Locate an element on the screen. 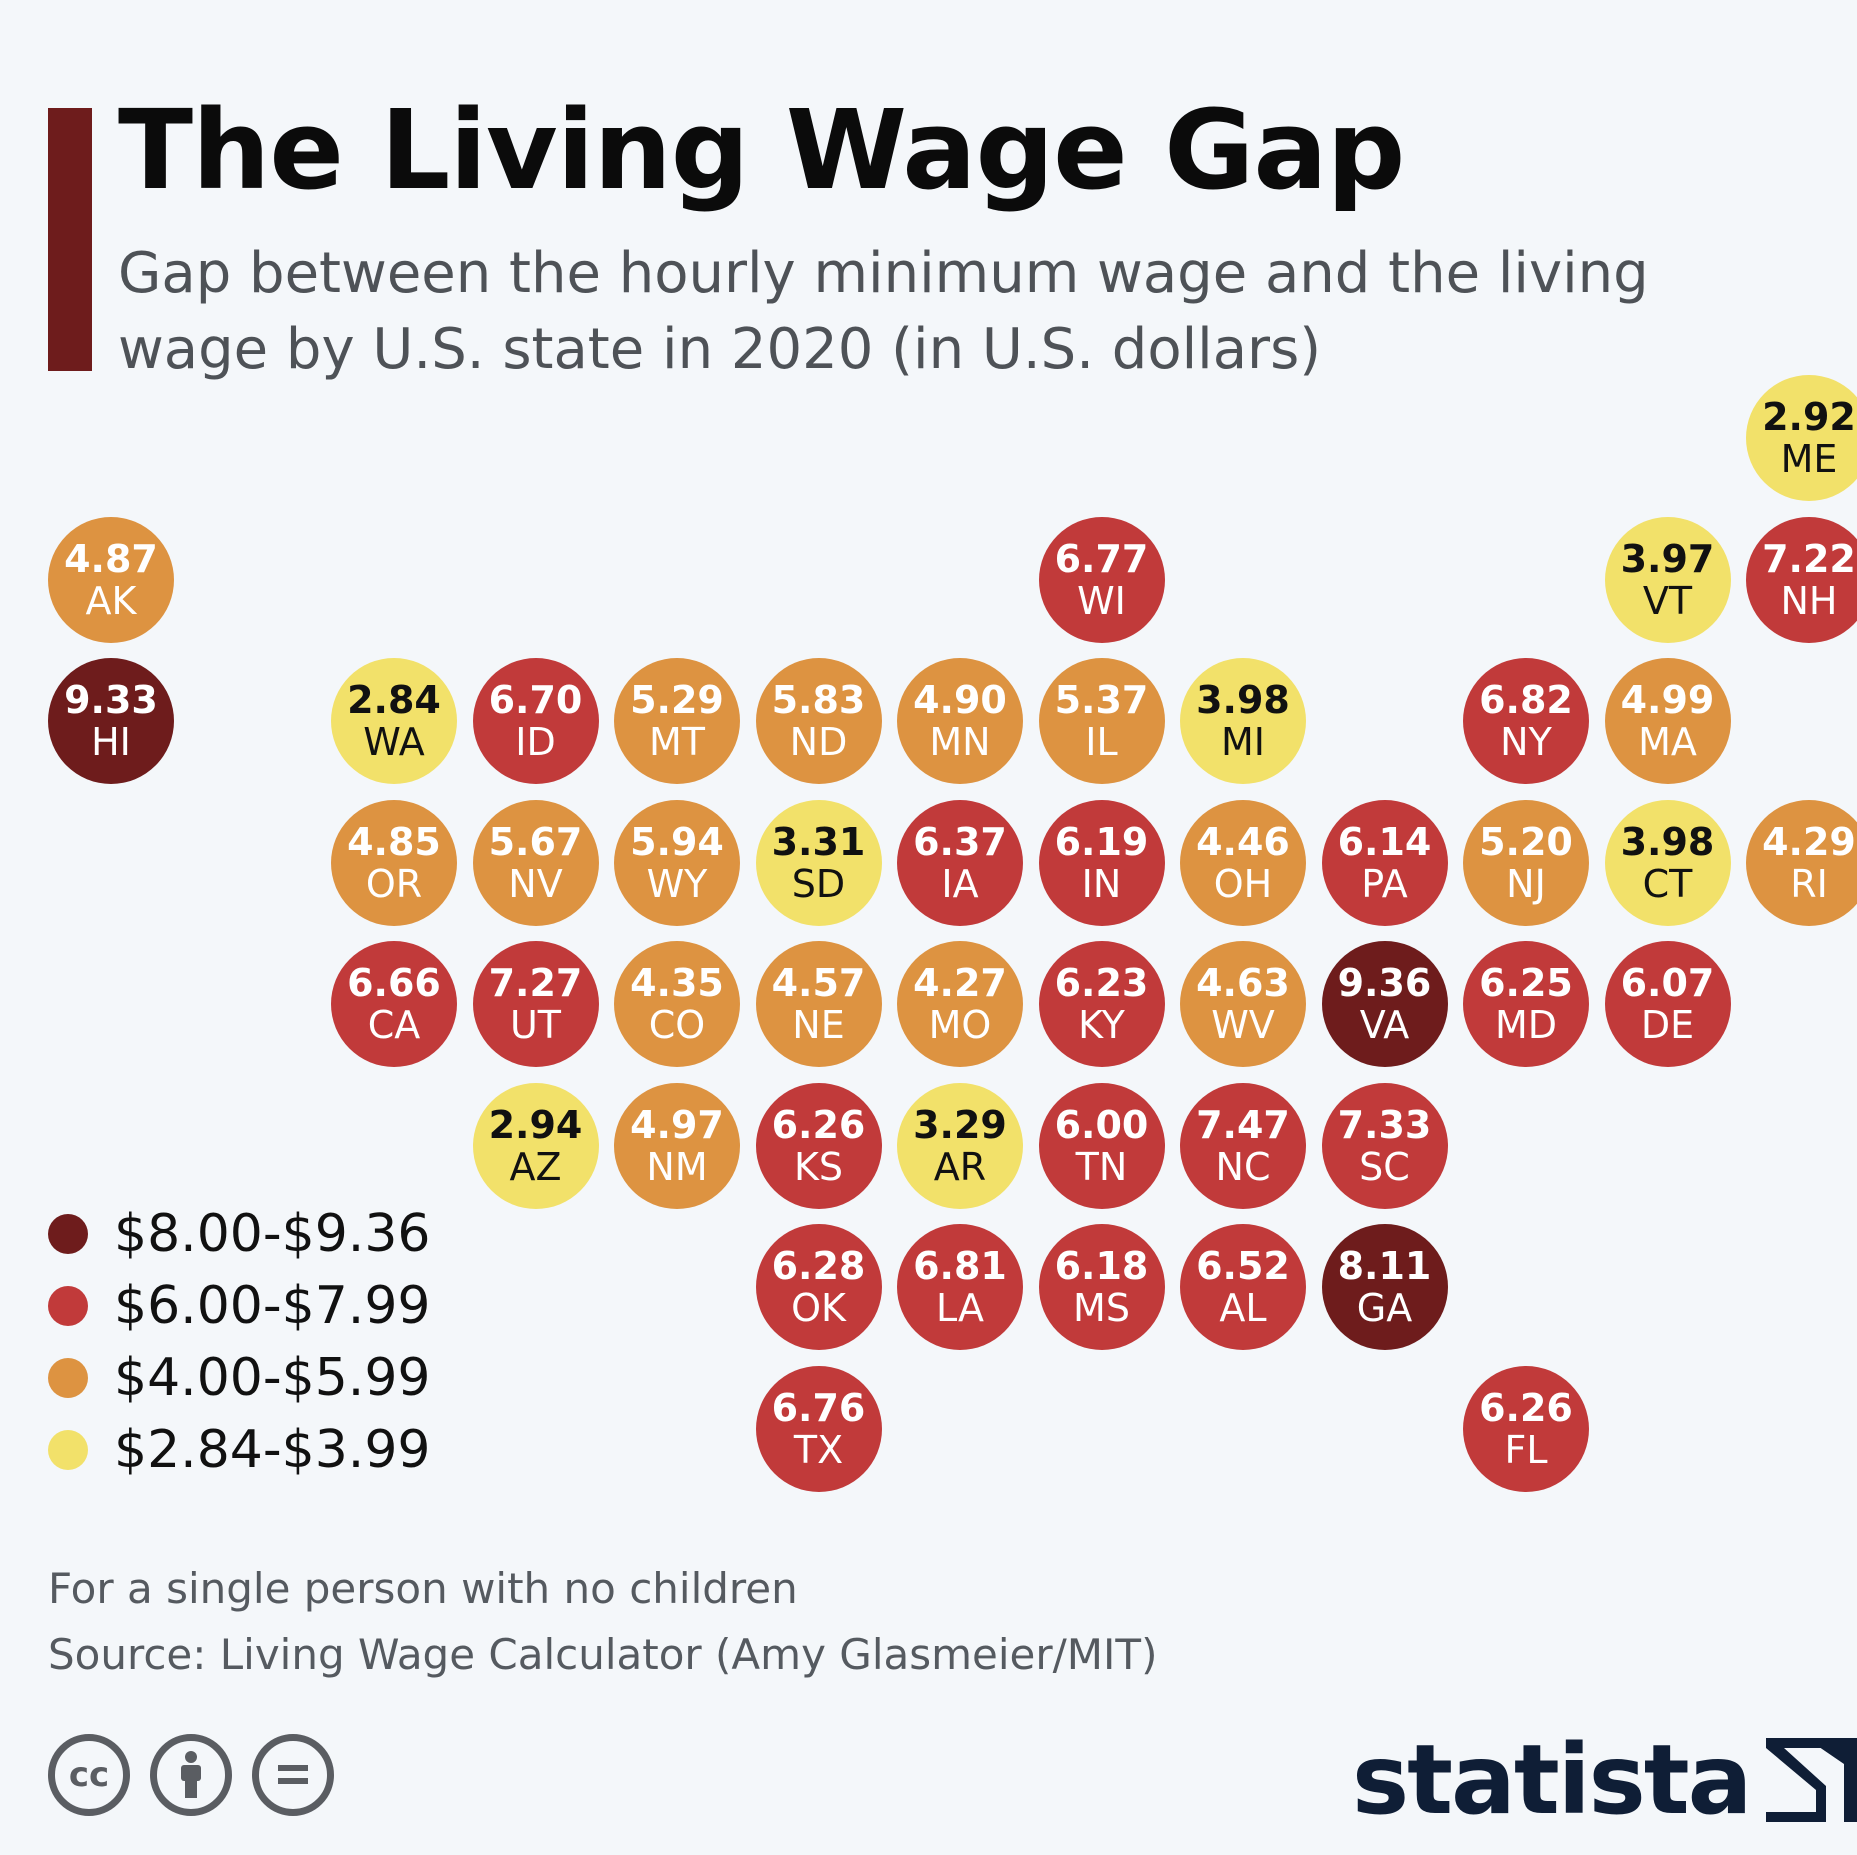 Image resolution: width=1857 pixels, height=1855 pixels. state-value: 6.76 is located at coordinates (818, 1407).